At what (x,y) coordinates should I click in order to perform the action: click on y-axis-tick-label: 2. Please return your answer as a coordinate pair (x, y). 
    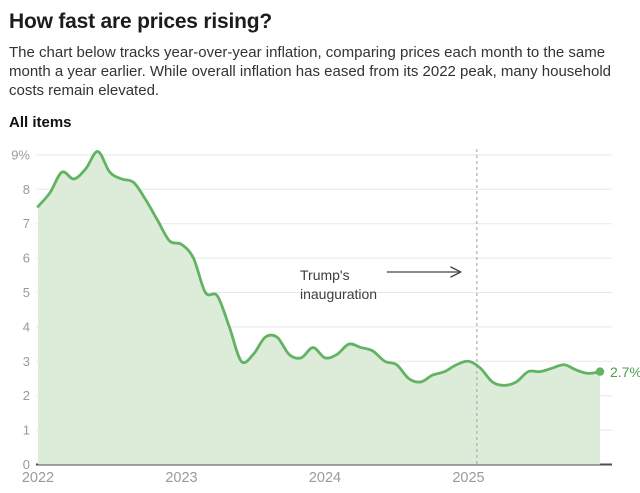
    Looking at the image, I should click on (26, 395).